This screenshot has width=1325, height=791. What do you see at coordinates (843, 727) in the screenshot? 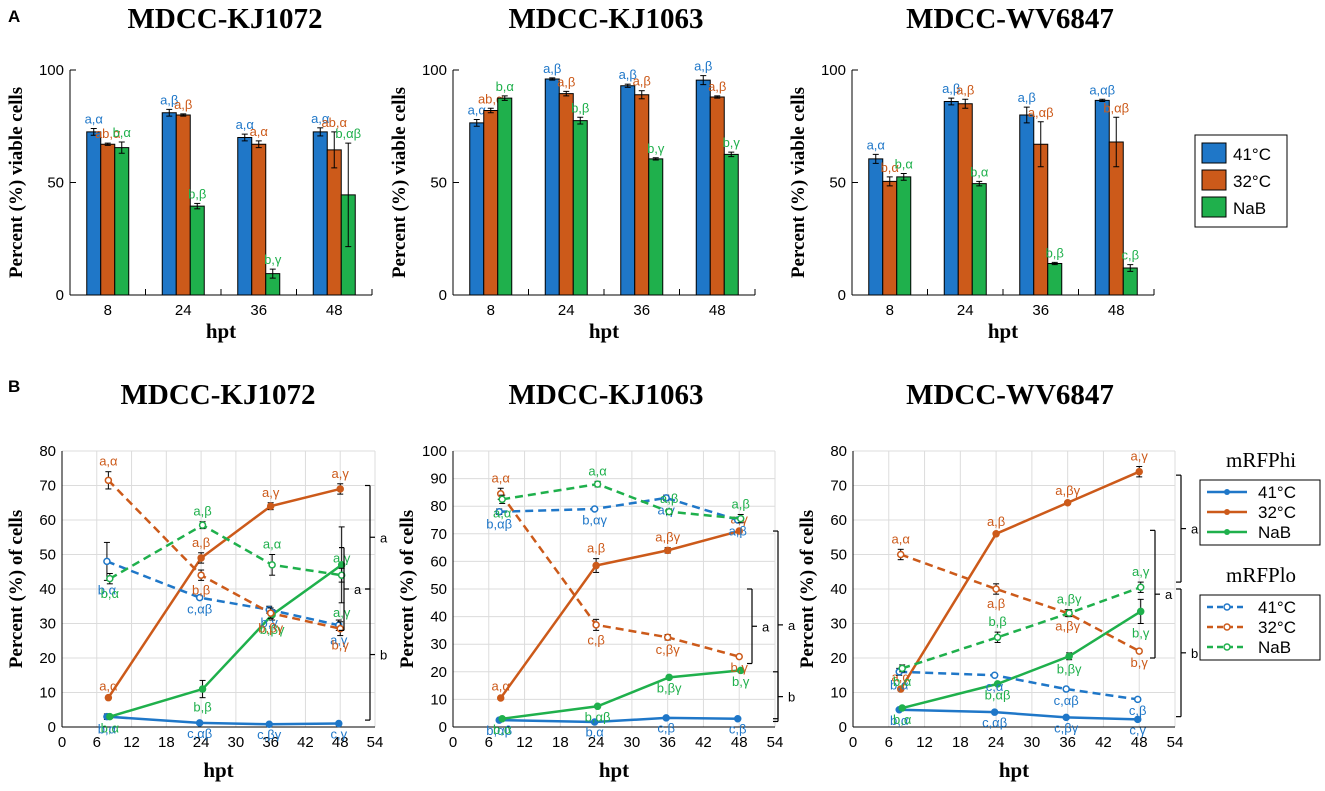
I see `y-tick-label: 0` at bounding box center [843, 727].